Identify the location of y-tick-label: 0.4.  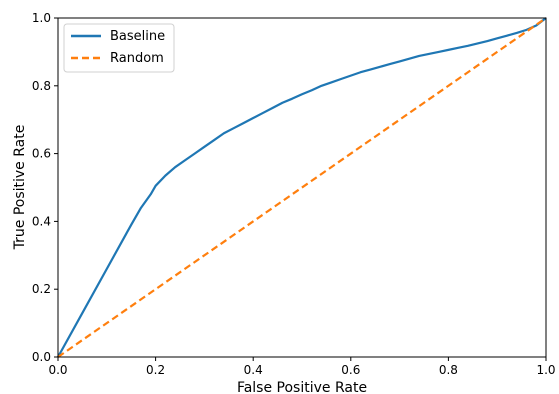
(41, 221).